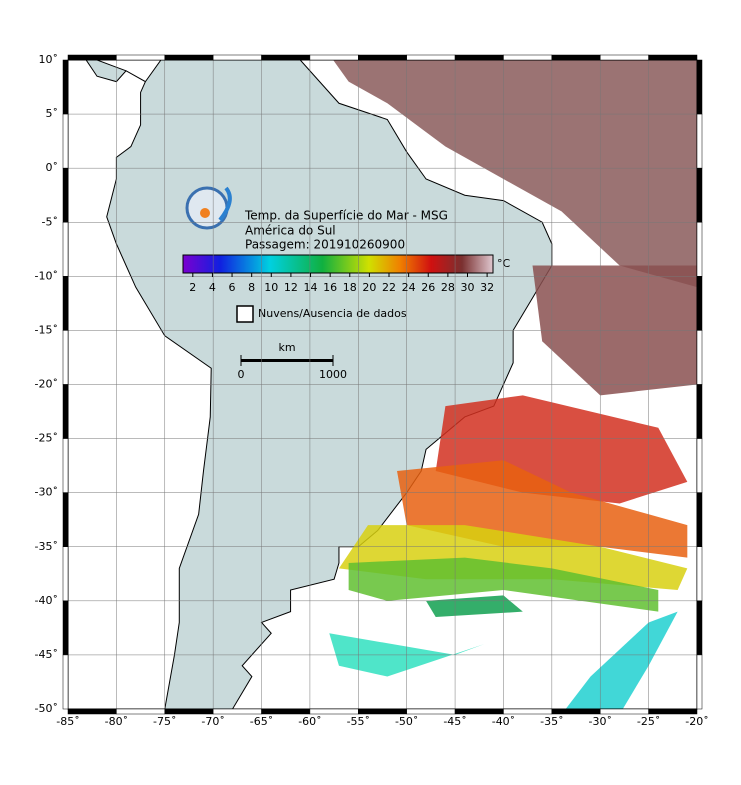 The width and height of the screenshot is (741, 785). I want to click on lon-tick-label: -65˚, so click(261, 721).